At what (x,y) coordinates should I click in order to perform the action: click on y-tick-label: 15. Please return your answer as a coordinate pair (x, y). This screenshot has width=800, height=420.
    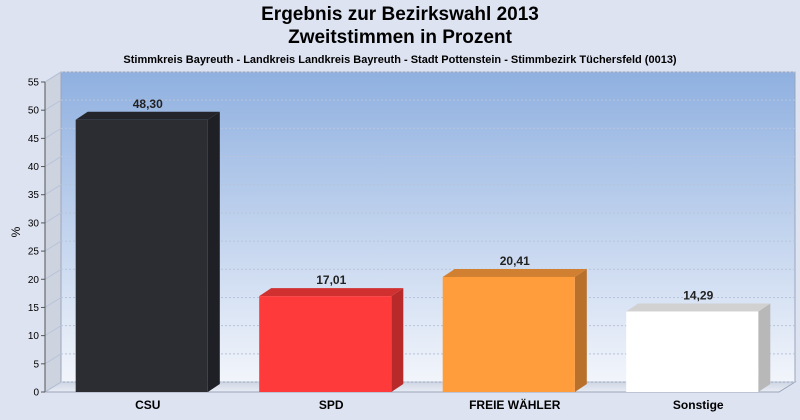
    Looking at the image, I should click on (34, 308).